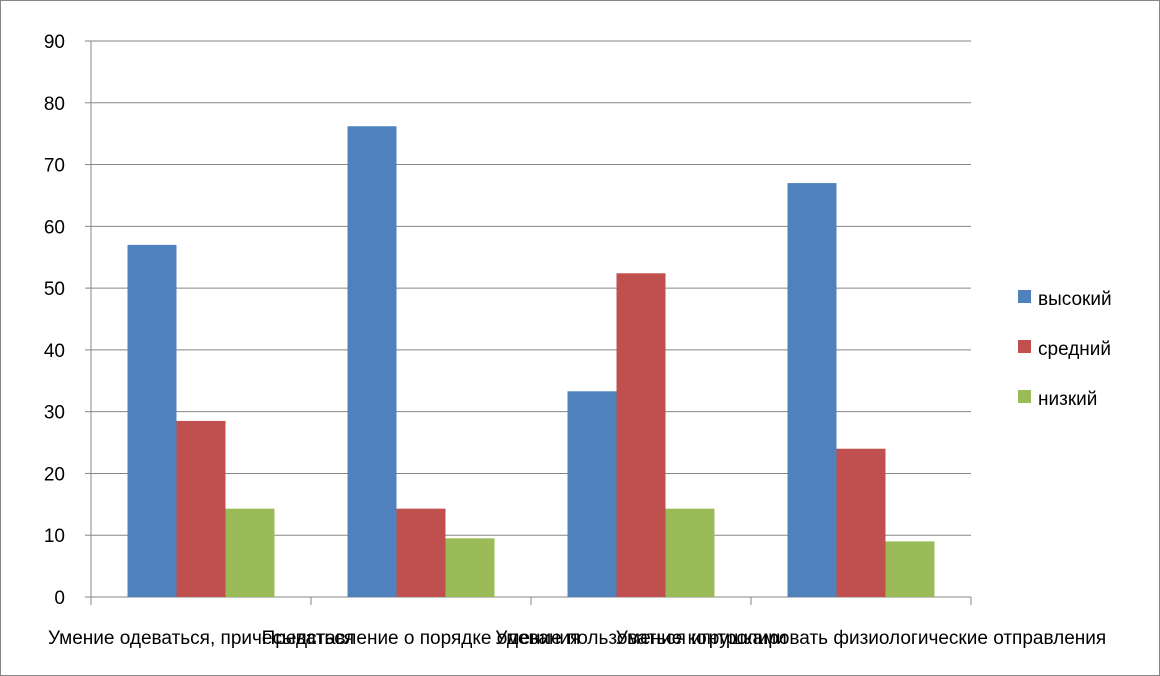  Describe the element at coordinates (54, 413) in the screenshot. I see `y-tick-label: 30` at that location.